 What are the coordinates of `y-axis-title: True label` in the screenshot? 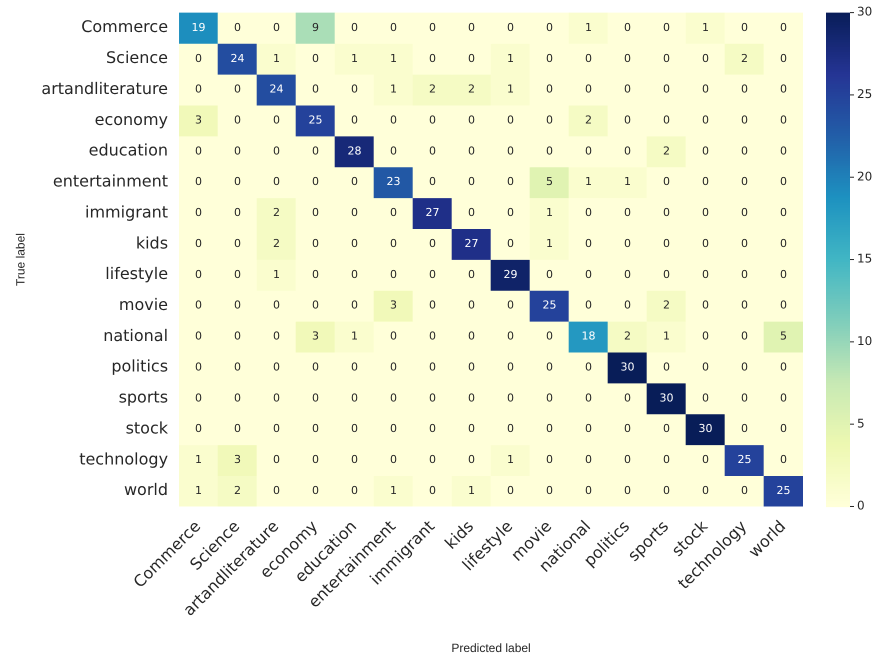 It's located at (21, 259).